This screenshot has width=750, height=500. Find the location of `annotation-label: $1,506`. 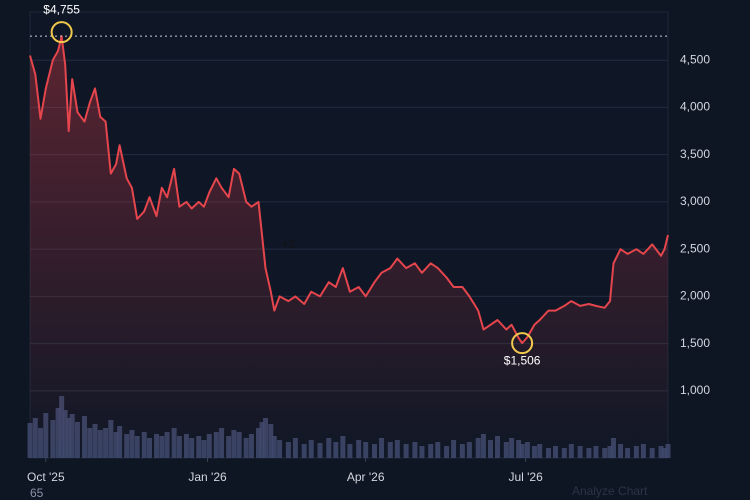

annotation-label: $1,506 is located at coordinates (522, 360).